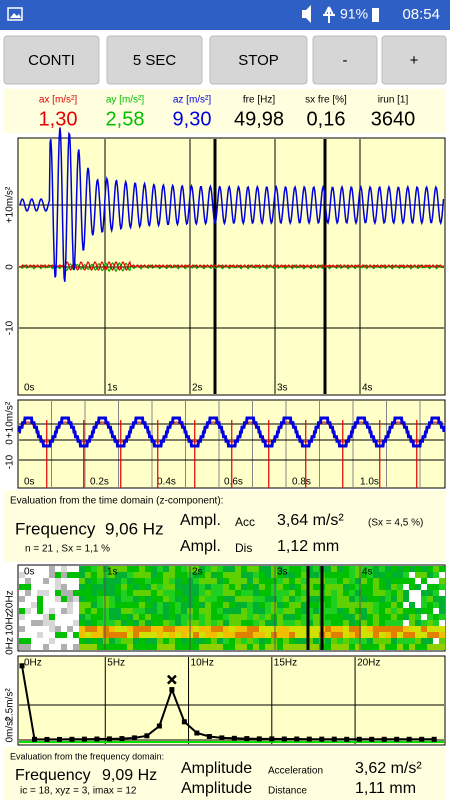 This screenshot has height=800, width=450. What do you see at coordinates (258, 60) in the screenshot?
I see `button: STOP` at bounding box center [258, 60].